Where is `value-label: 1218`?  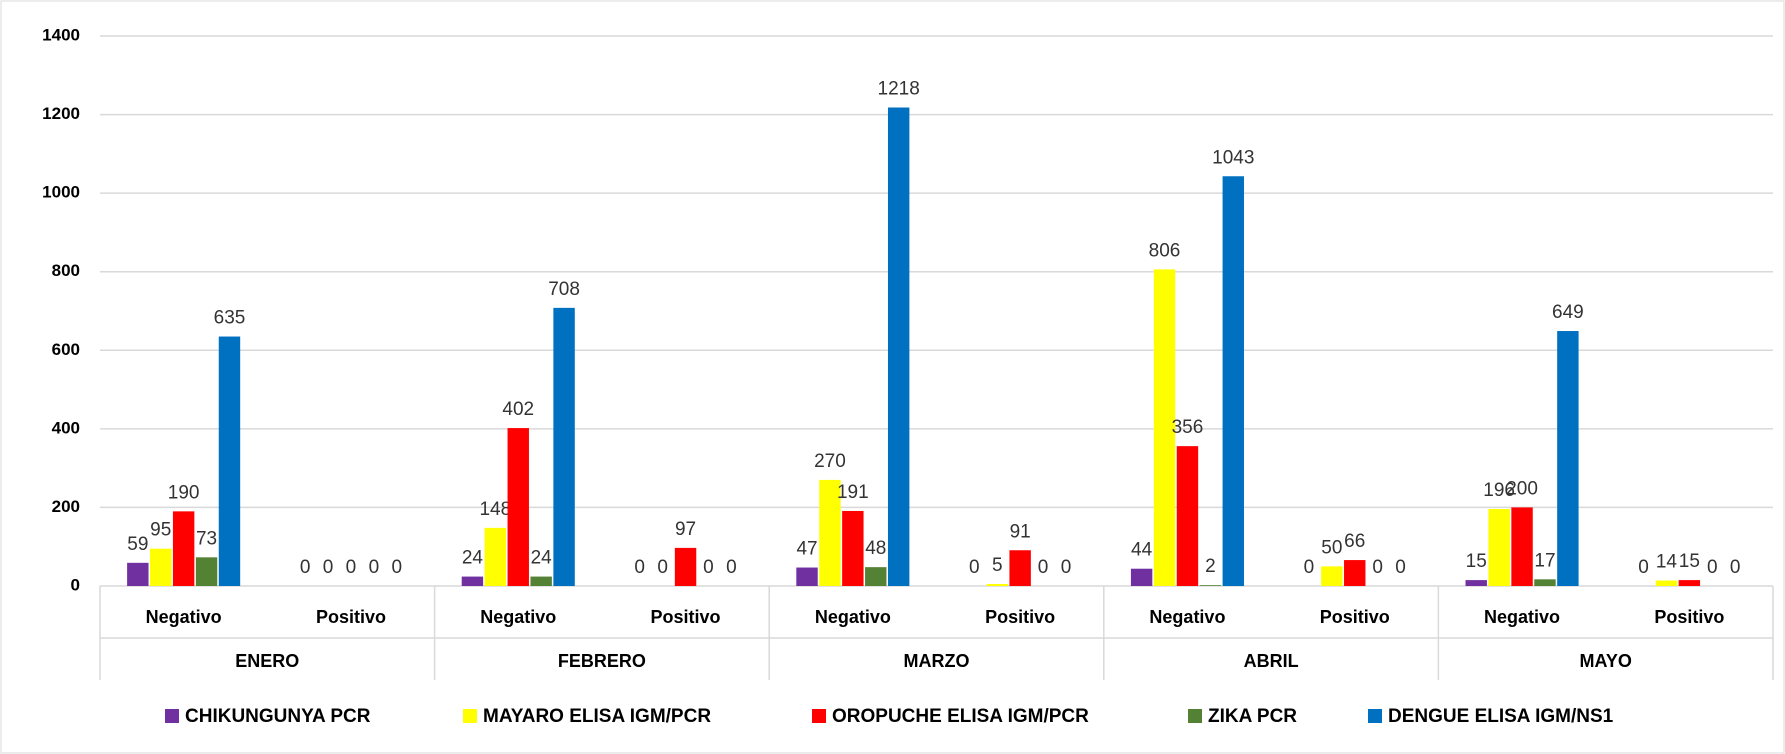
value-label: 1218 is located at coordinates (899, 89).